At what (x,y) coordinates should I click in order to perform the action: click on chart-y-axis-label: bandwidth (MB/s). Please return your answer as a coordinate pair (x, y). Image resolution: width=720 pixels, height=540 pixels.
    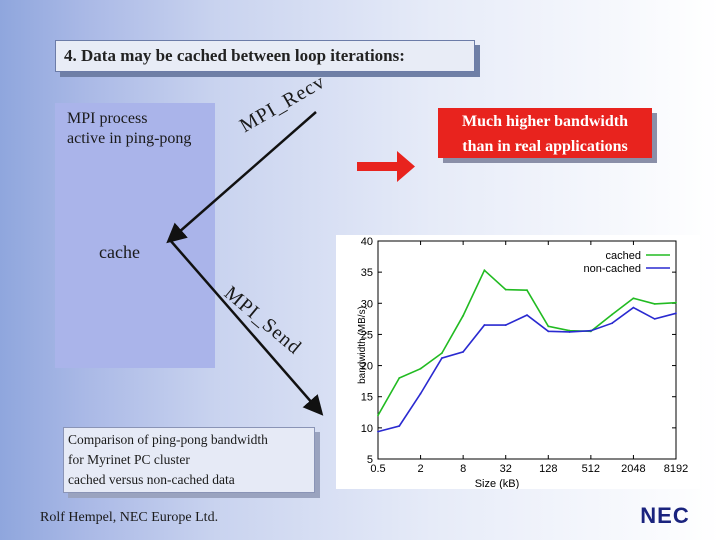
    Looking at the image, I should click on (362, 345).